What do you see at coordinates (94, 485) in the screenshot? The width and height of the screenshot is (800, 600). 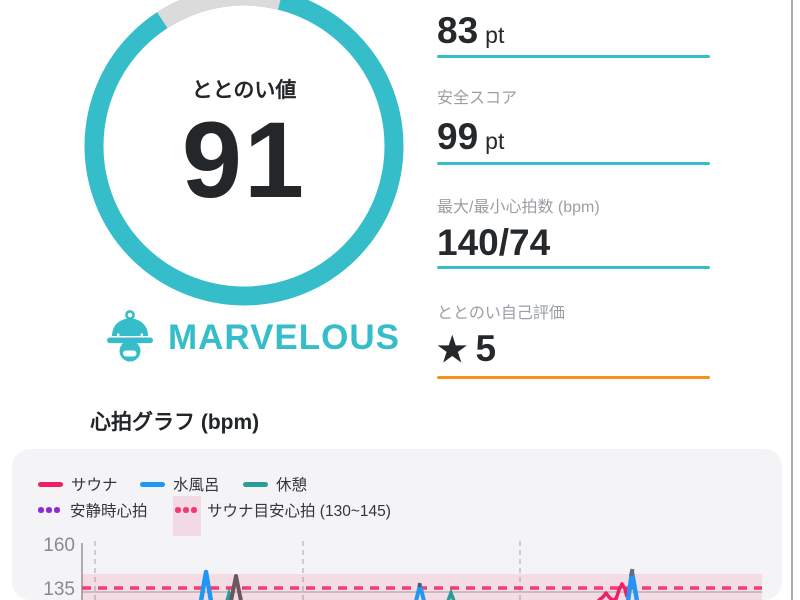 I see `legend-label: サウナ` at bounding box center [94, 485].